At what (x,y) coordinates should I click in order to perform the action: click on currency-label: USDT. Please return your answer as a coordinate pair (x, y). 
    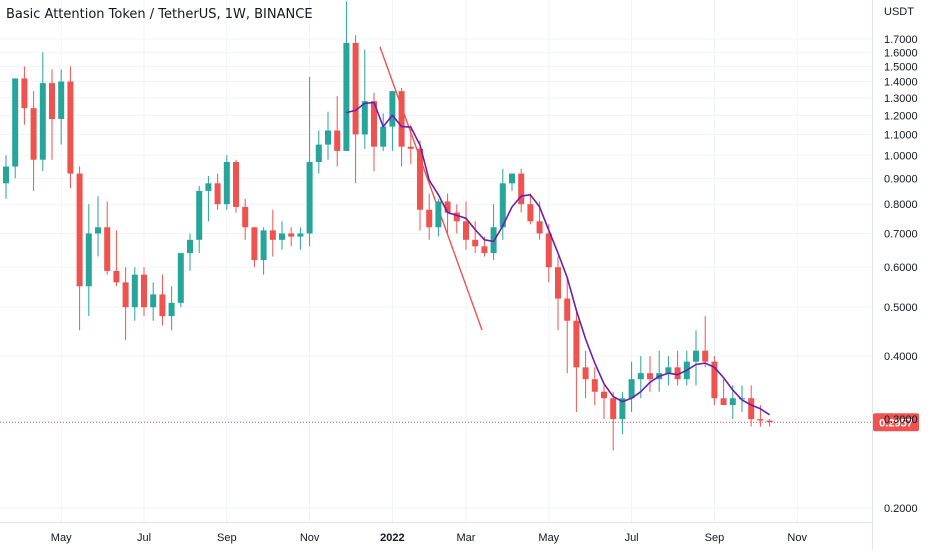
    Looking at the image, I should click on (899, 12).